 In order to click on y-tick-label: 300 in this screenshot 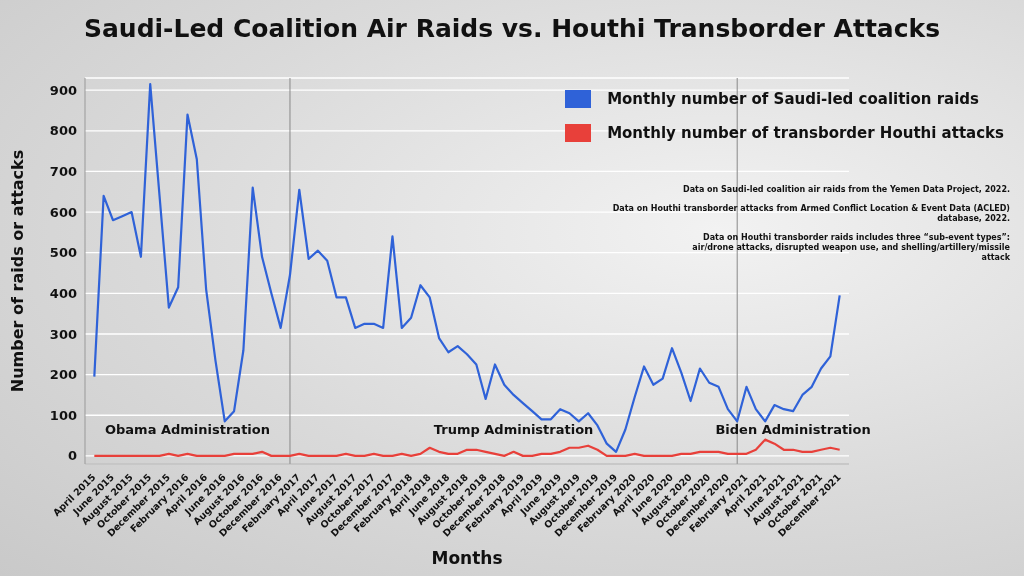, I will do `click(63, 334)`.